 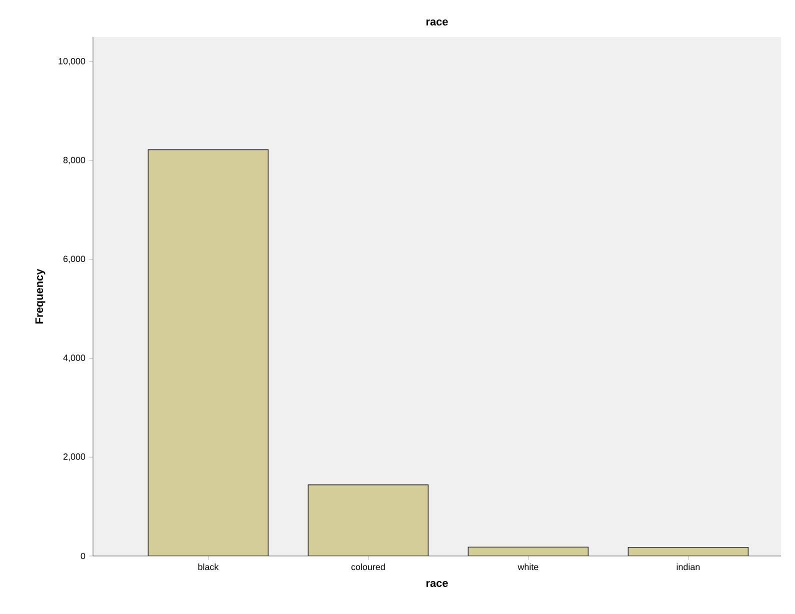 I want to click on y-tick-label: 0, so click(x=83, y=556).